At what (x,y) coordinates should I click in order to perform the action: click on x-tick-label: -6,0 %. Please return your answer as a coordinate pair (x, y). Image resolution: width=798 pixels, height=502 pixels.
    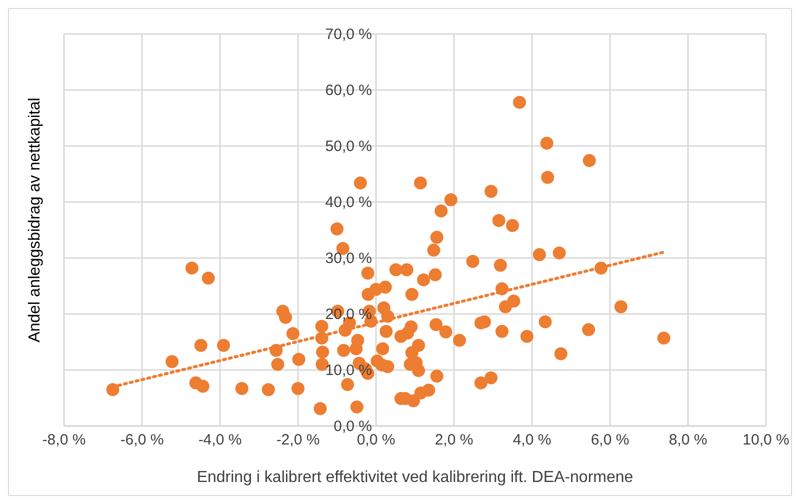
    Looking at the image, I should click on (142, 440).